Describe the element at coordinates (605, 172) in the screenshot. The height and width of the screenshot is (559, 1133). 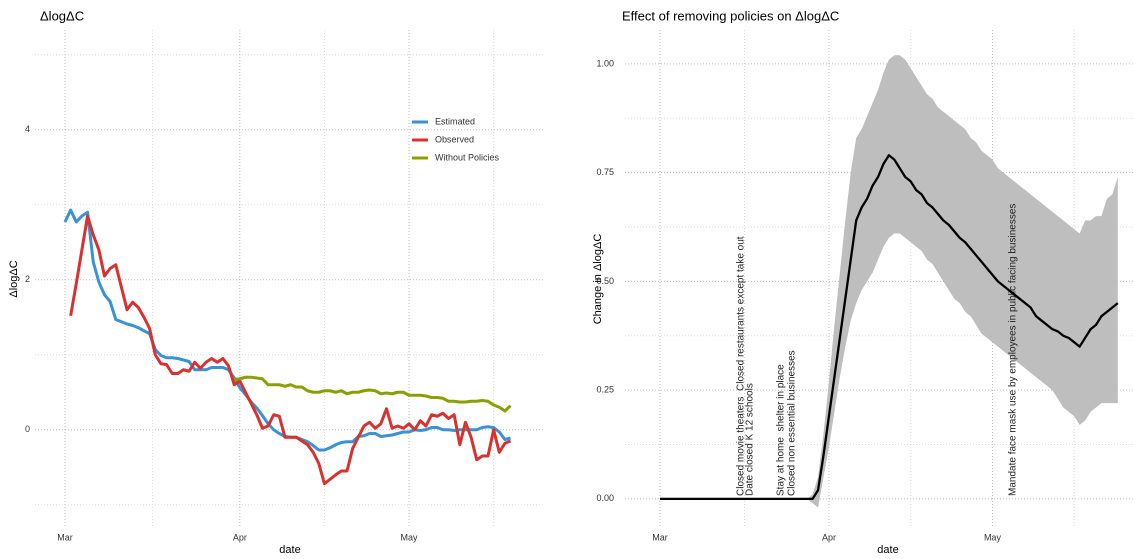
I see `y-tick-label: 0.75` at that location.